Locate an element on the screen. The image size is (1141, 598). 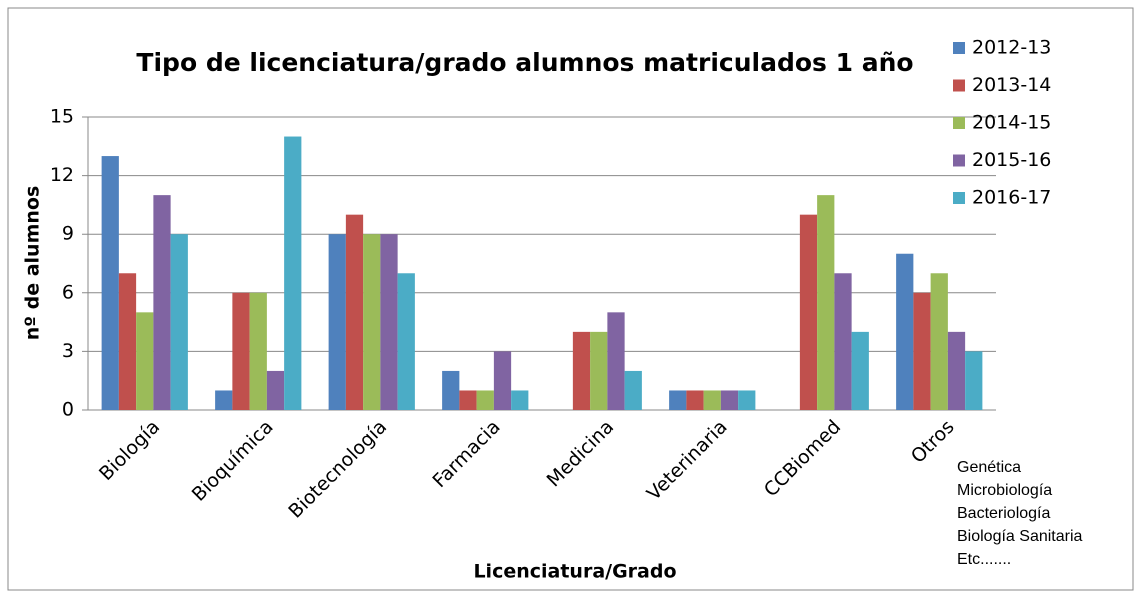
legend-label: 2012-13 is located at coordinates (1011, 48).